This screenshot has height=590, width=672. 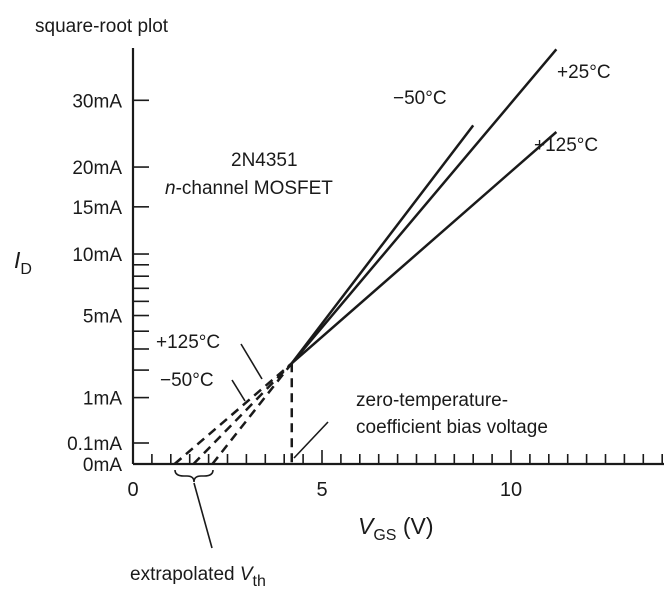 What do you see at coordinates (132, 490) in the screenshot?
I see `x-tick-label: 0` at bounding box center [132, 490].